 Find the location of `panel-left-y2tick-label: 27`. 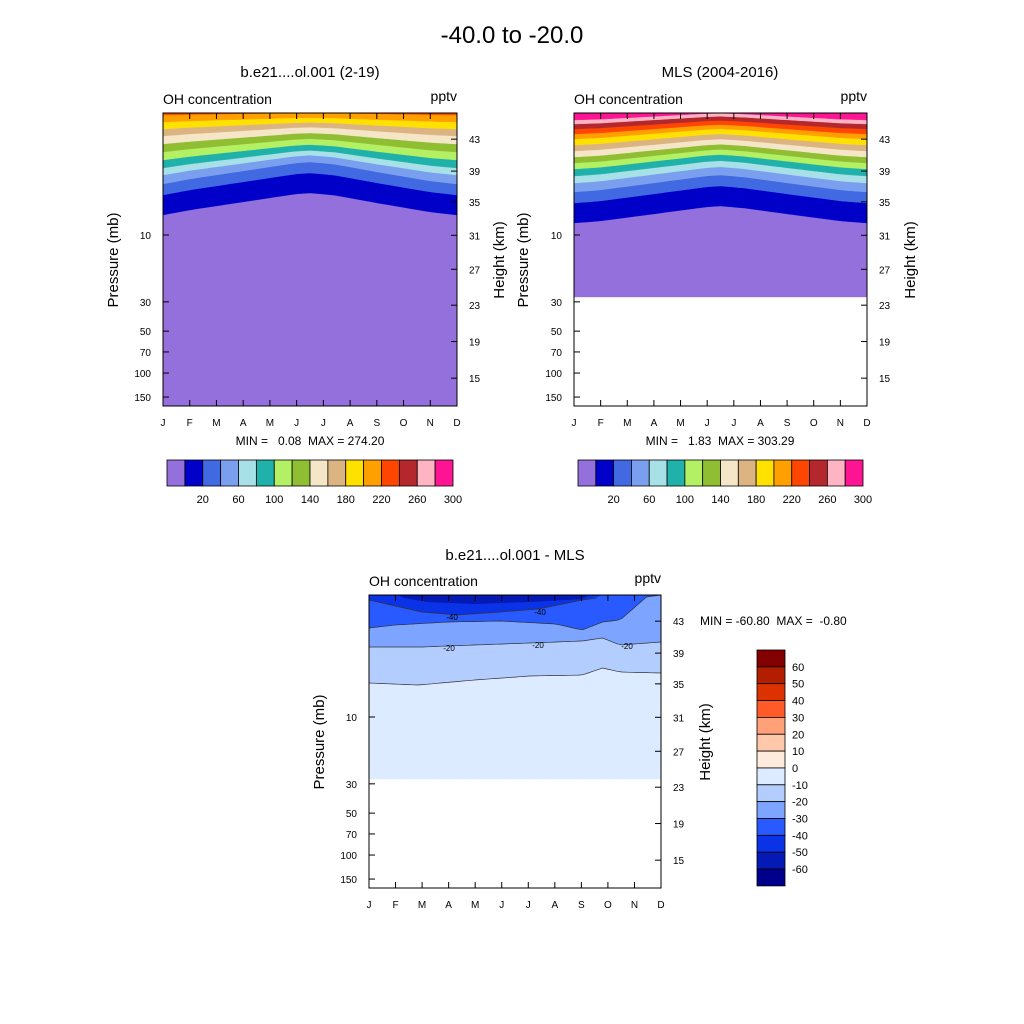

panel-left-y2tick-label: 27 is located at coordinates (475, 270).